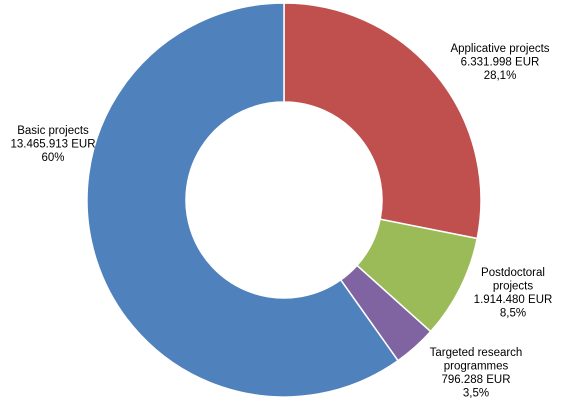 The image size is (576, 403). Describe the element at coordinates (52, 158) in the screenshot. I see `data-label-line: 60%` at that location.